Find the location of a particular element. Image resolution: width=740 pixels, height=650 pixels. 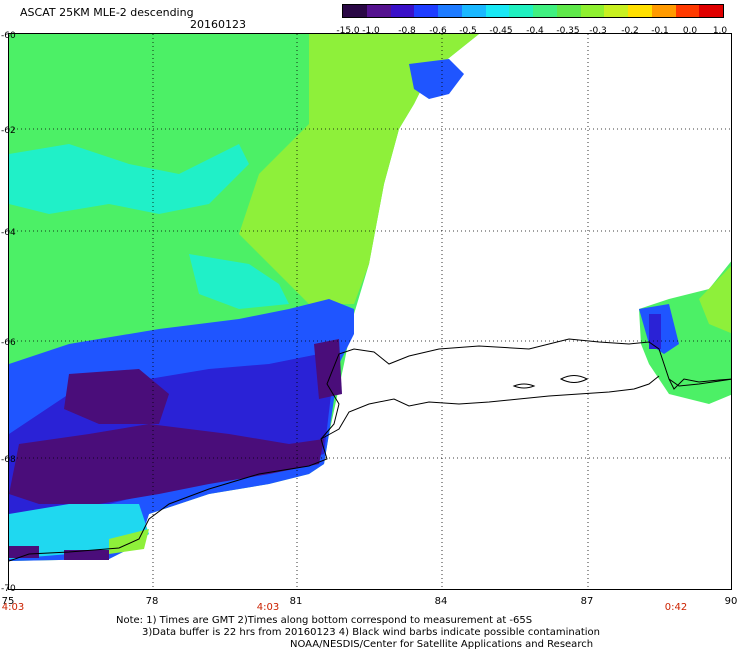

color-scale-label: -1.0 is located at coordinates (371, 31).